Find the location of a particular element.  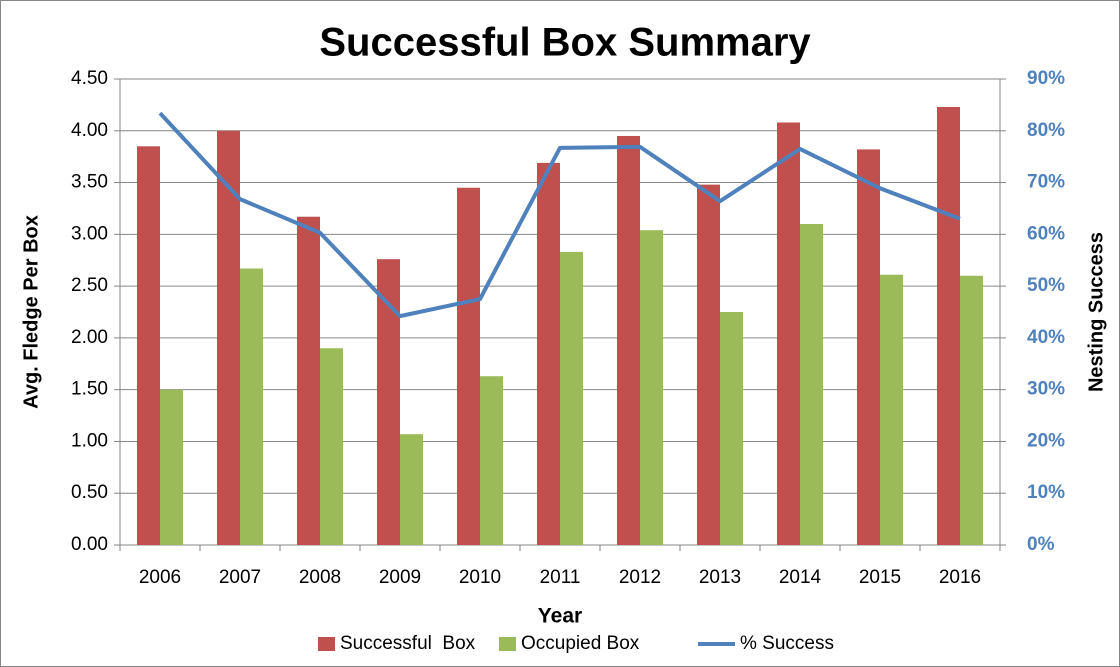

y2-tick-label: 30% is located at coordinates (1046, 389).